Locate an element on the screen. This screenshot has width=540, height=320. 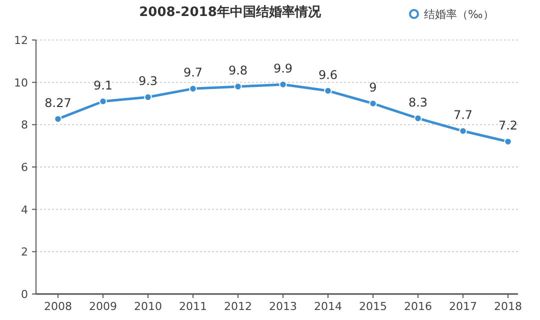
data-label: 9.1 is located at coordinates (103, 85).